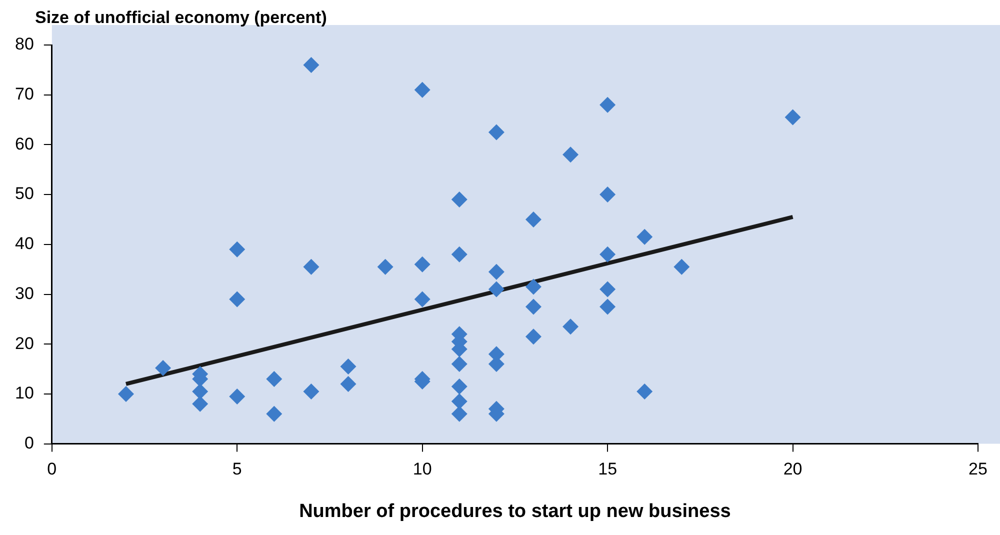 This screenshot has width=1000, height=535. I want to click on x-tick-label: 0, so click(52, 469).